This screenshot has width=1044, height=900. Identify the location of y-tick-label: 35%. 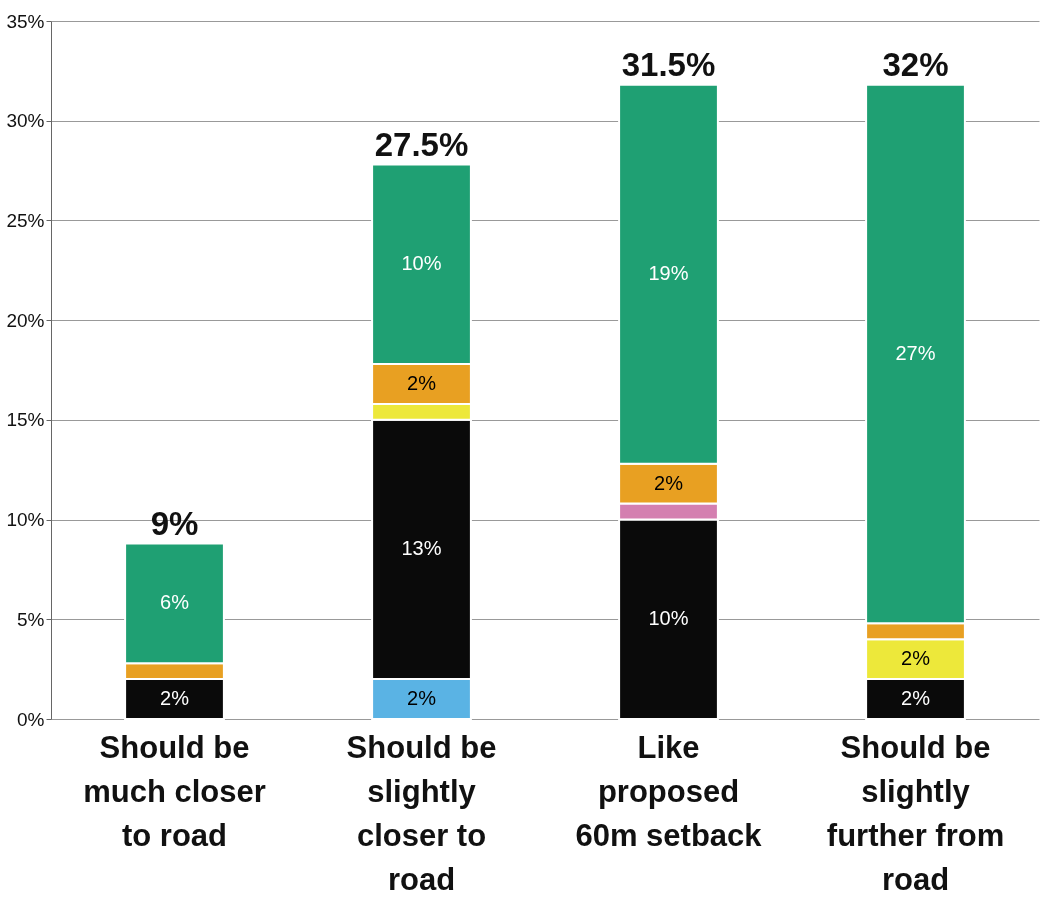
(25, 21).